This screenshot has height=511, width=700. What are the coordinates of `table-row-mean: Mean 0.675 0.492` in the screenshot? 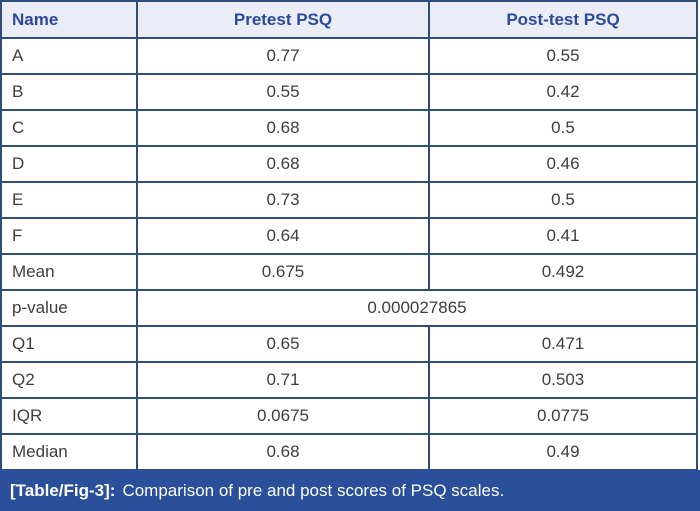 It's located at (349, 272).